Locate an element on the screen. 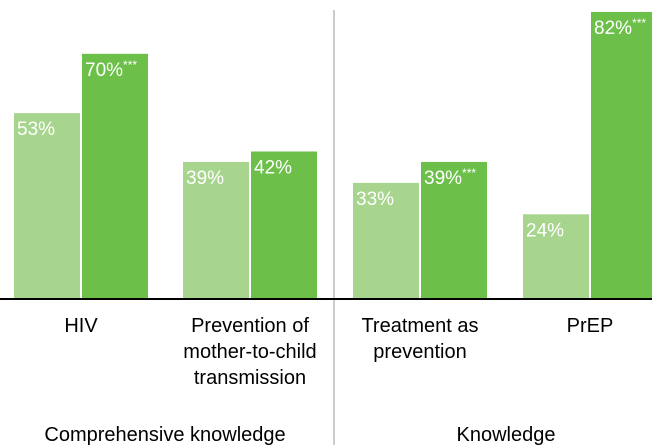 This screenshot has width=652, height=445. bar-value-label: 70%*** is located at coordinates (111, 69).